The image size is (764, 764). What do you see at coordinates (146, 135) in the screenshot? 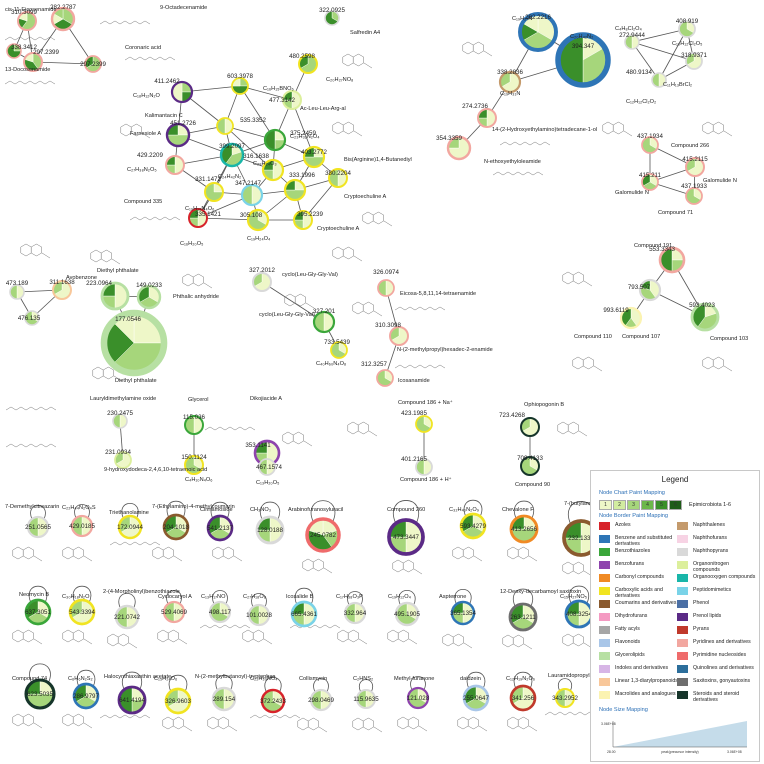
I see `bond` at bounding box center [146, 135].